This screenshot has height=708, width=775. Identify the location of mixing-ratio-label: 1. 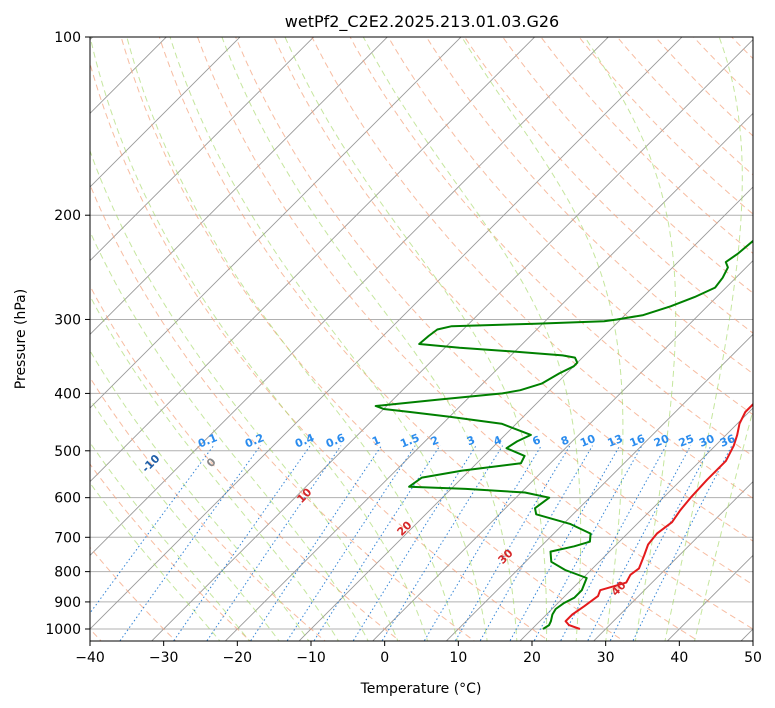
(376, 440).